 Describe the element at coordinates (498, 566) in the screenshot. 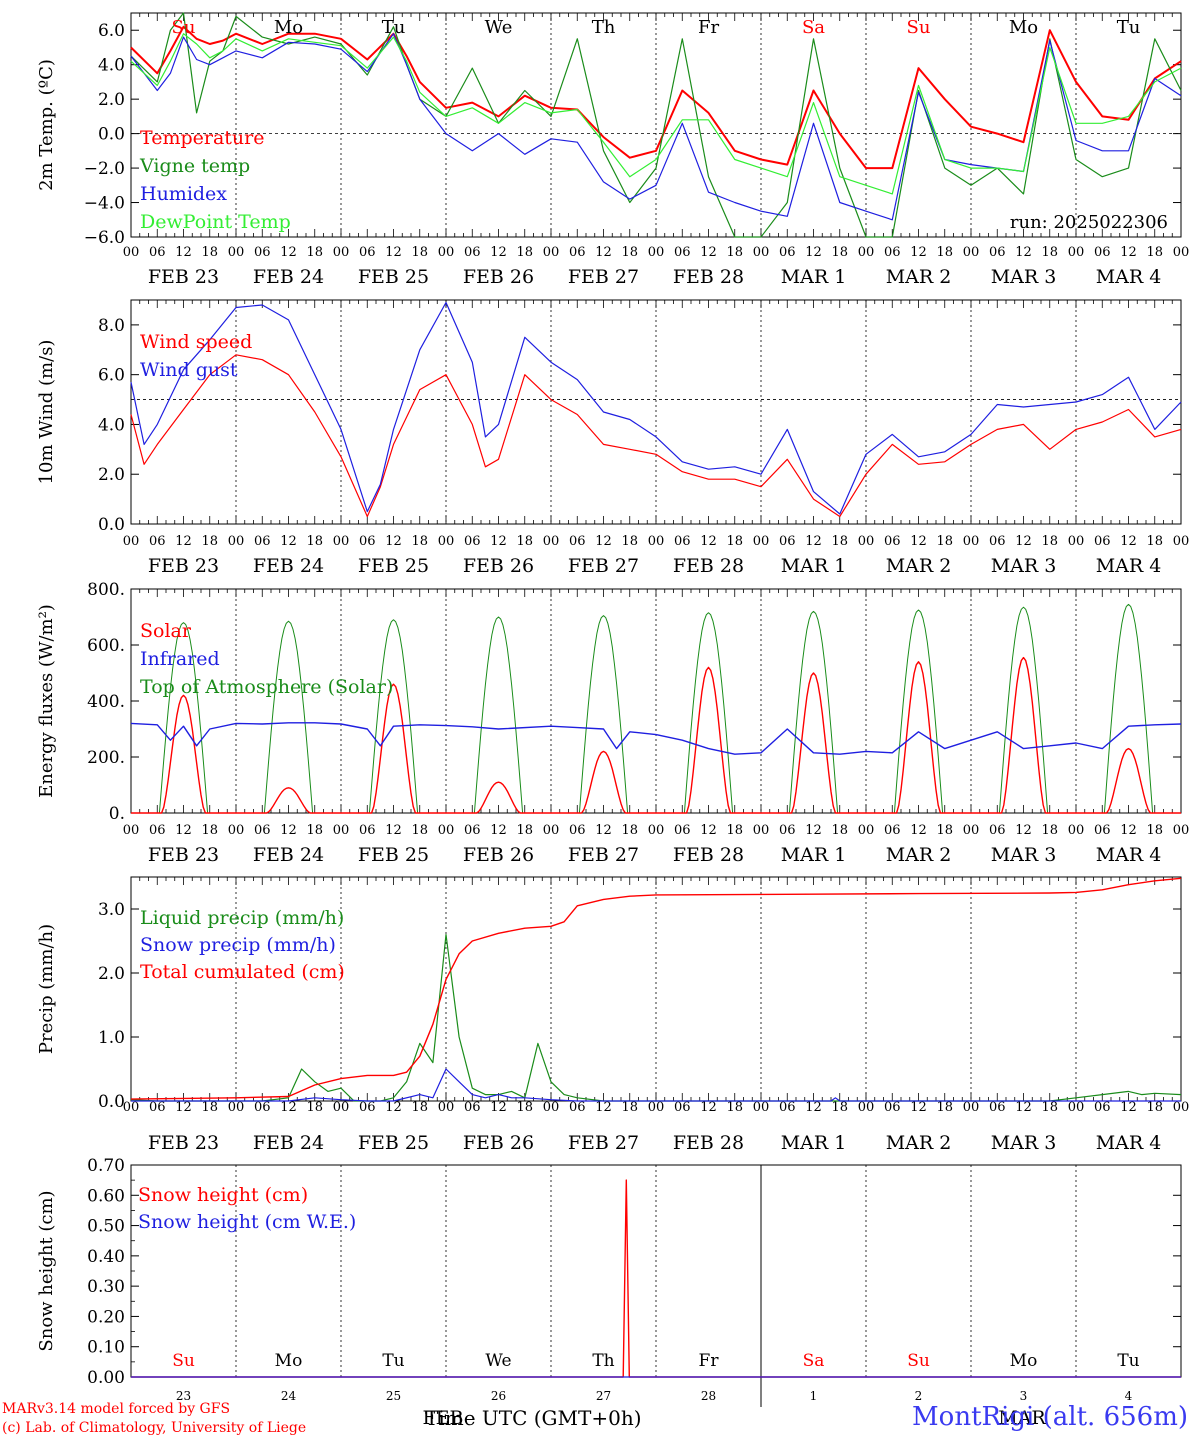

I see `date-label: FEB 26` at that location.